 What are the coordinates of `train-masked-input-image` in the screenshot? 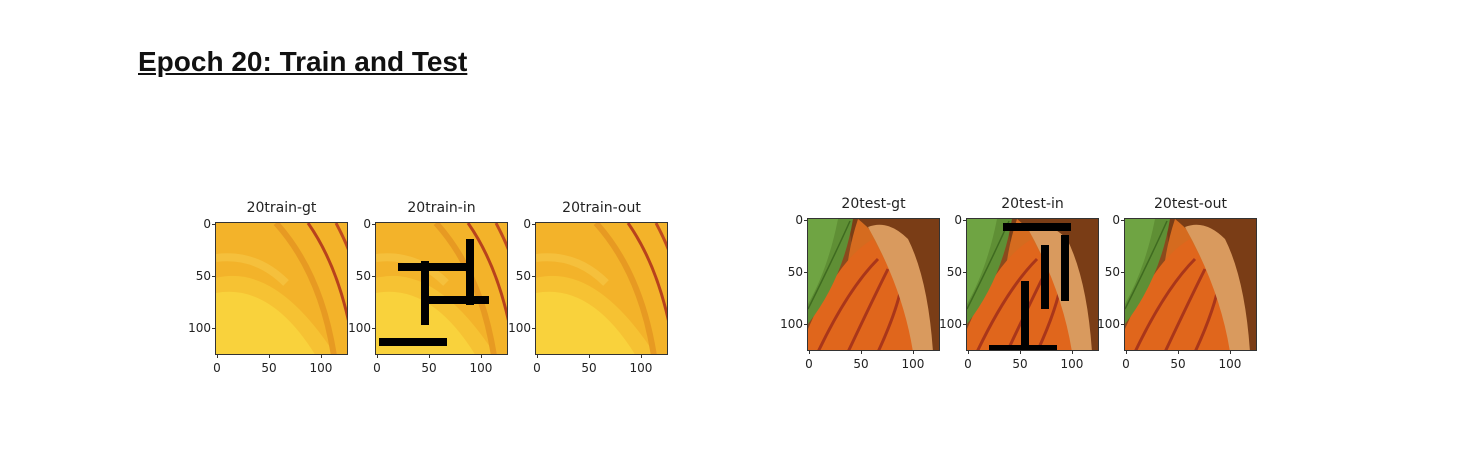 It's located at (441, 288).